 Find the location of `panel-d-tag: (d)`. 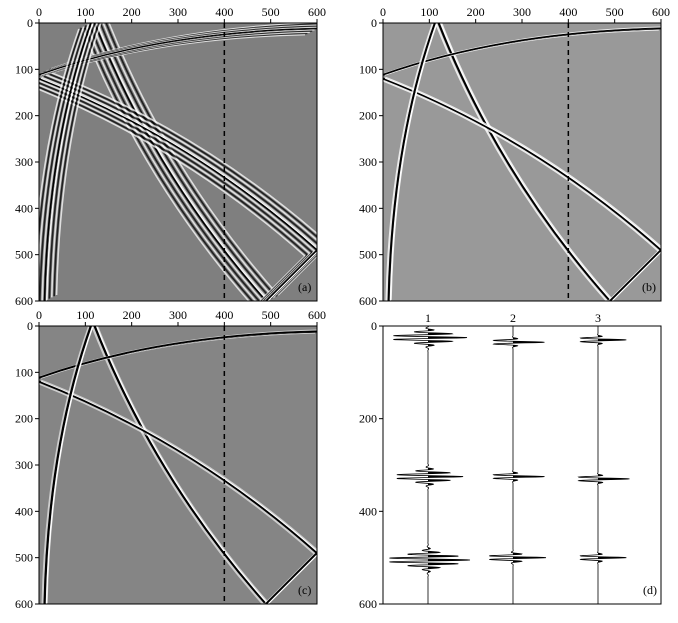

panel-d-tag: (d) is located at coordinates (650, 590).